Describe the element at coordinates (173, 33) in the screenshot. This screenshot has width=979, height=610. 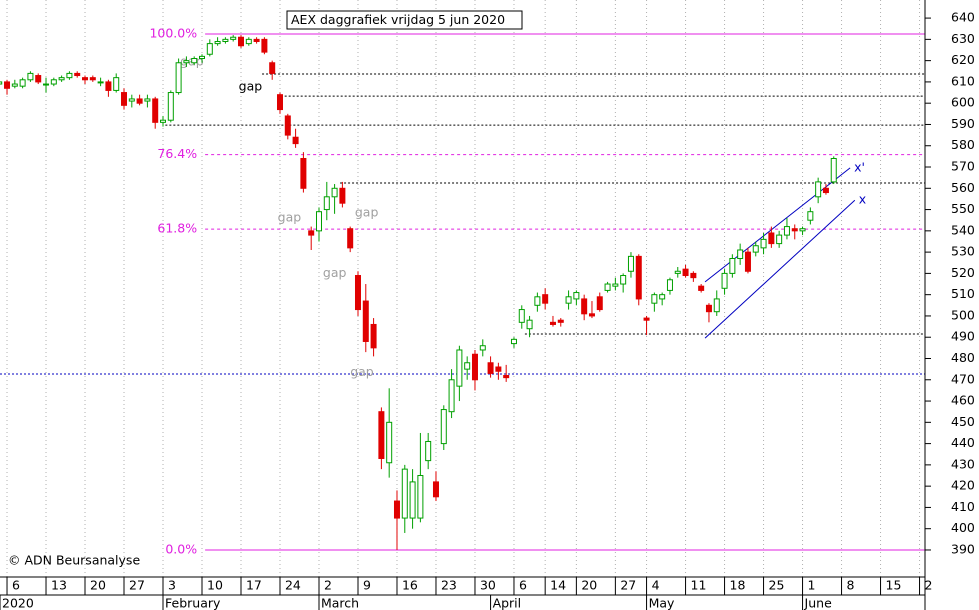
I see `fib-label: 100.0%` at that location.